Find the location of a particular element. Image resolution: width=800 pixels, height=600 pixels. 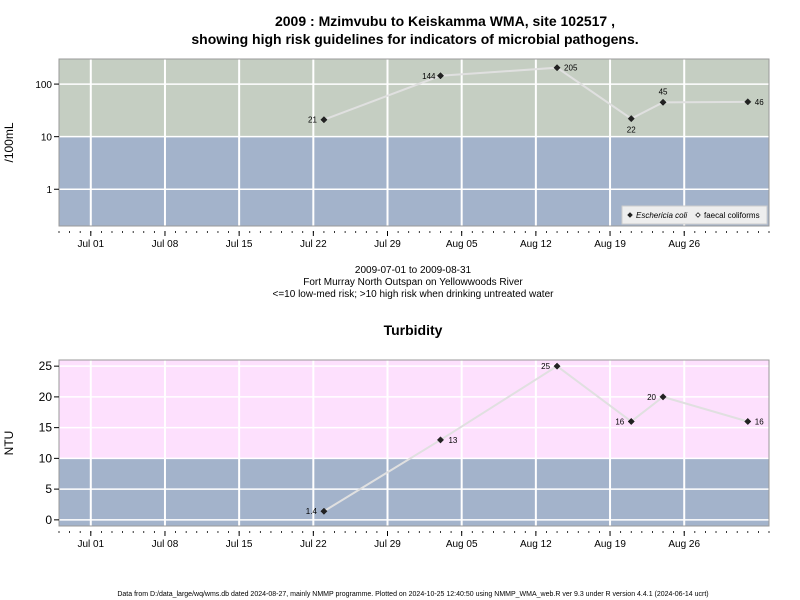

p2-data-label-2: 25 is located at coordinates (545, 366).